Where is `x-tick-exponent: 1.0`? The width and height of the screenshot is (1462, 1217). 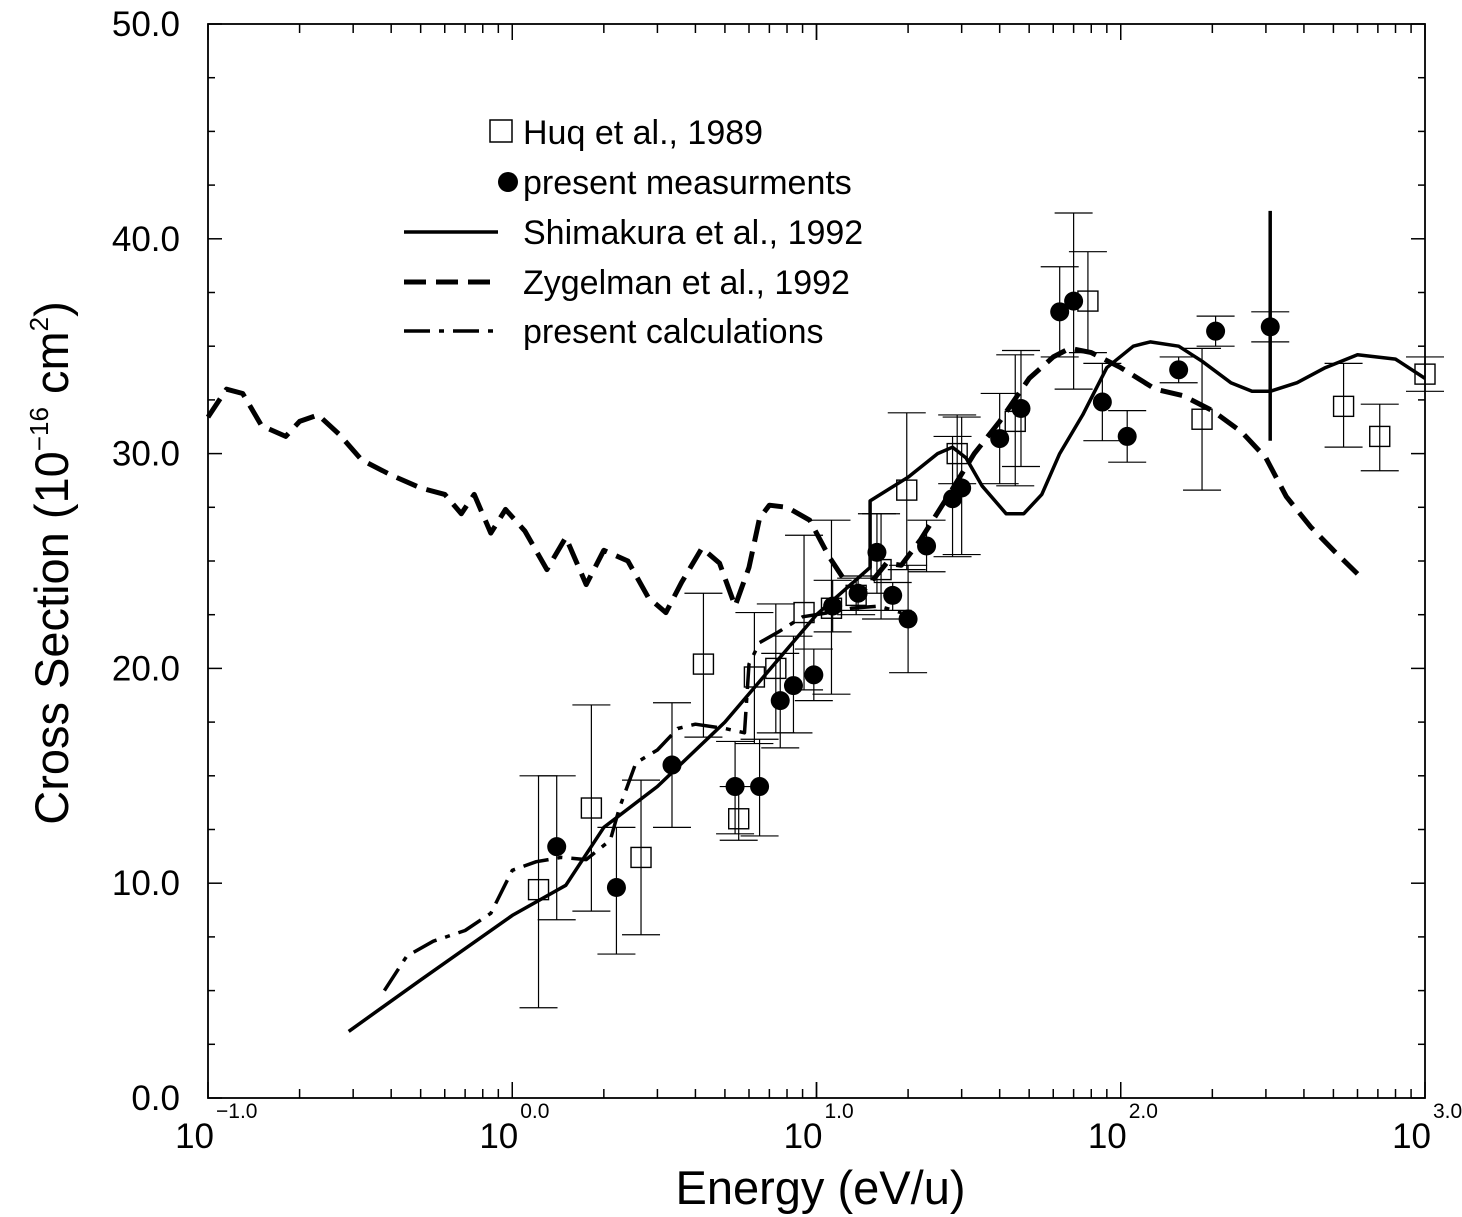 x-tick-exponent: 1.0 is located at coordinates (839, 1111).